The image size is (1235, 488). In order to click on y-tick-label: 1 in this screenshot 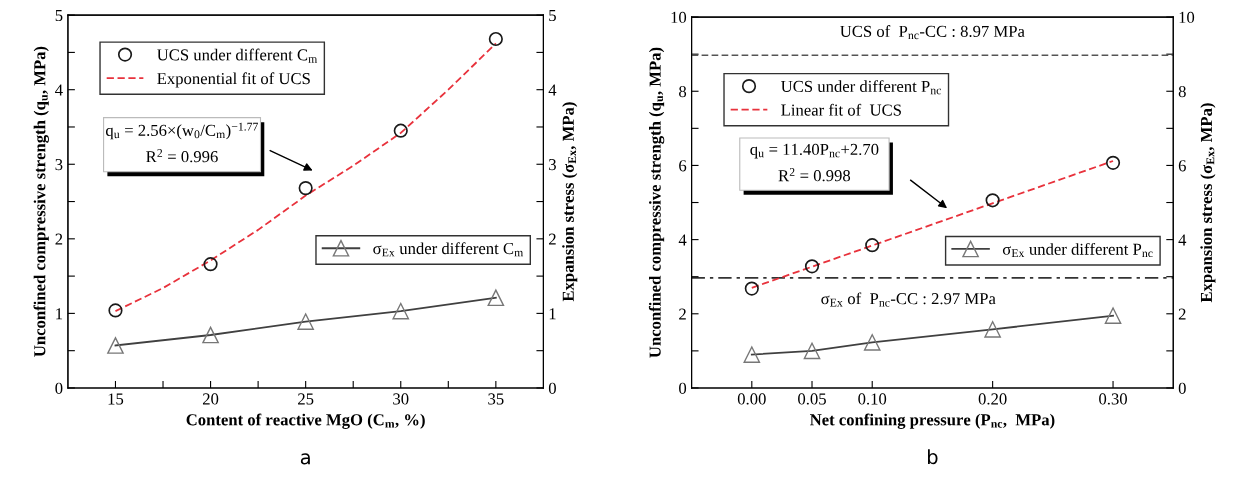, I will do `click(59, 314)`.